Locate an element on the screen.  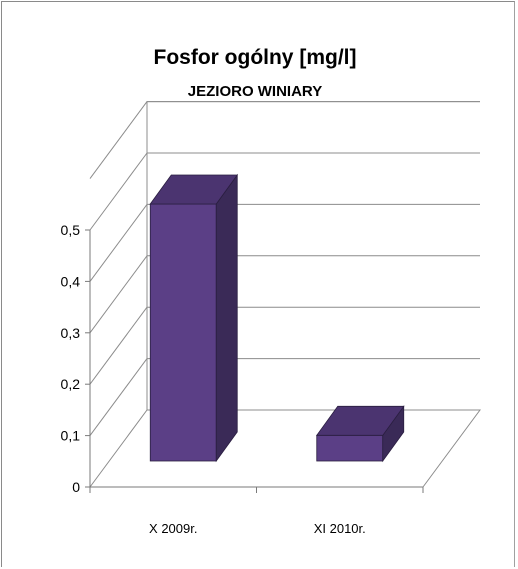
chart-title: Fosfor ogólny [mg/l] is located at coordinates (255, 57).